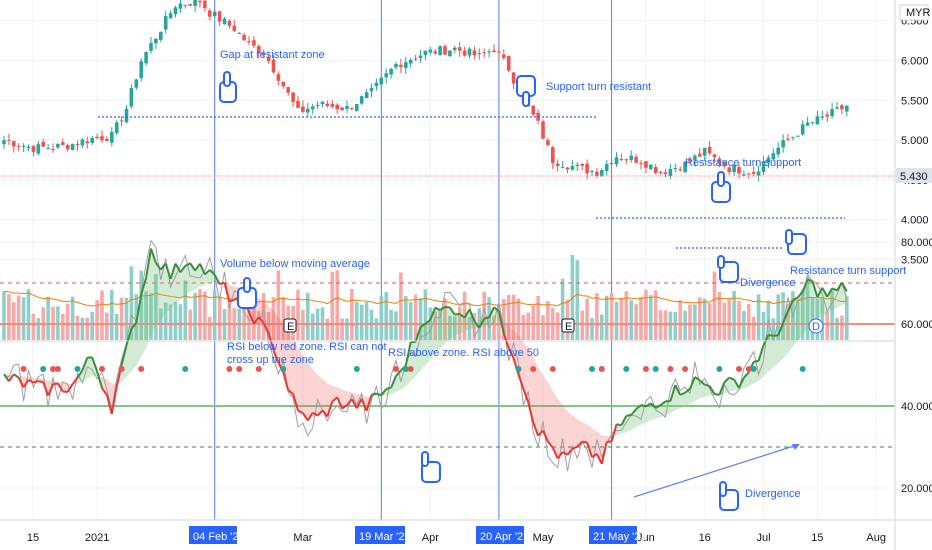 The width and height of the screenshot is (932, 550). What do you see at coordinates (568, 327) in the screenshot?
I see `earnings-marker-2: E` at bounding box center [568, 327].